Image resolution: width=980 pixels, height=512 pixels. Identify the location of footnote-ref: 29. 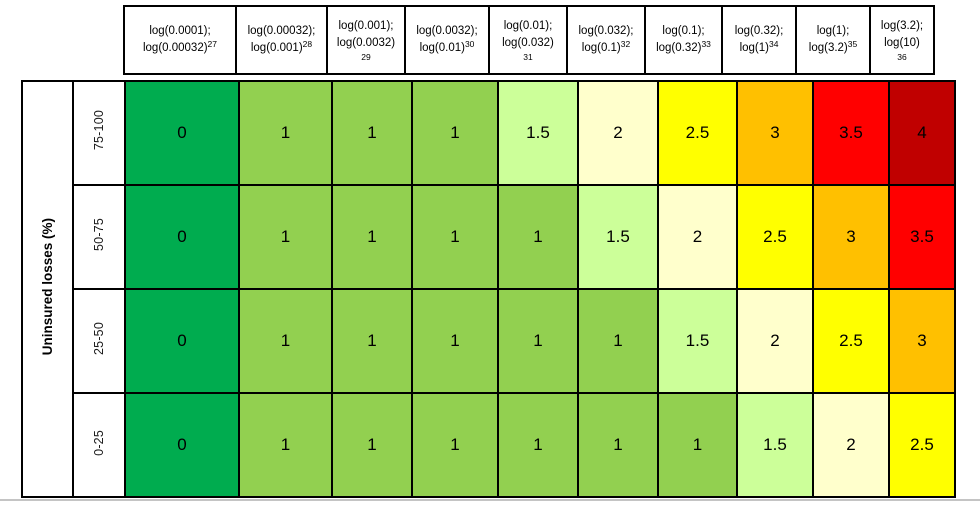
(366, 56).